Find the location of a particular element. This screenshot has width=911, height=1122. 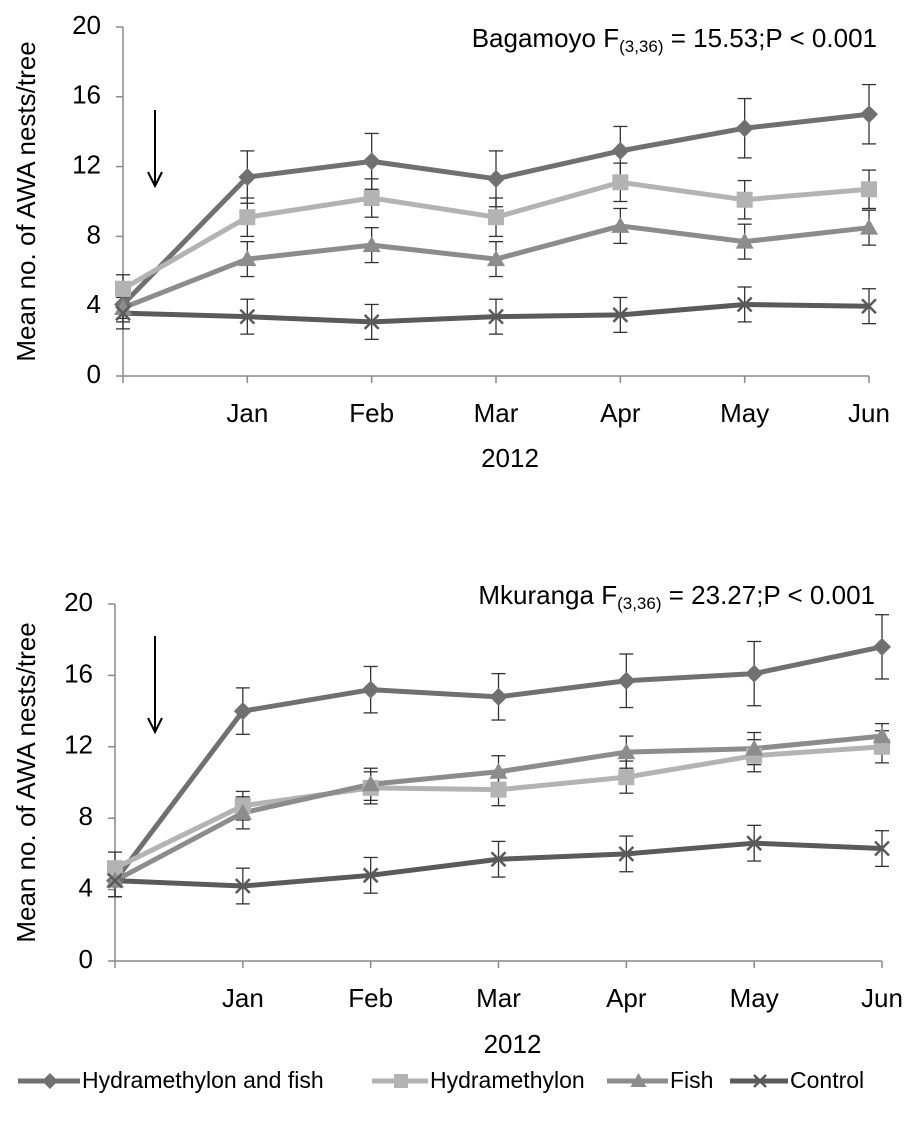

legend-label: Fish is located at coordinates (691, 1080).